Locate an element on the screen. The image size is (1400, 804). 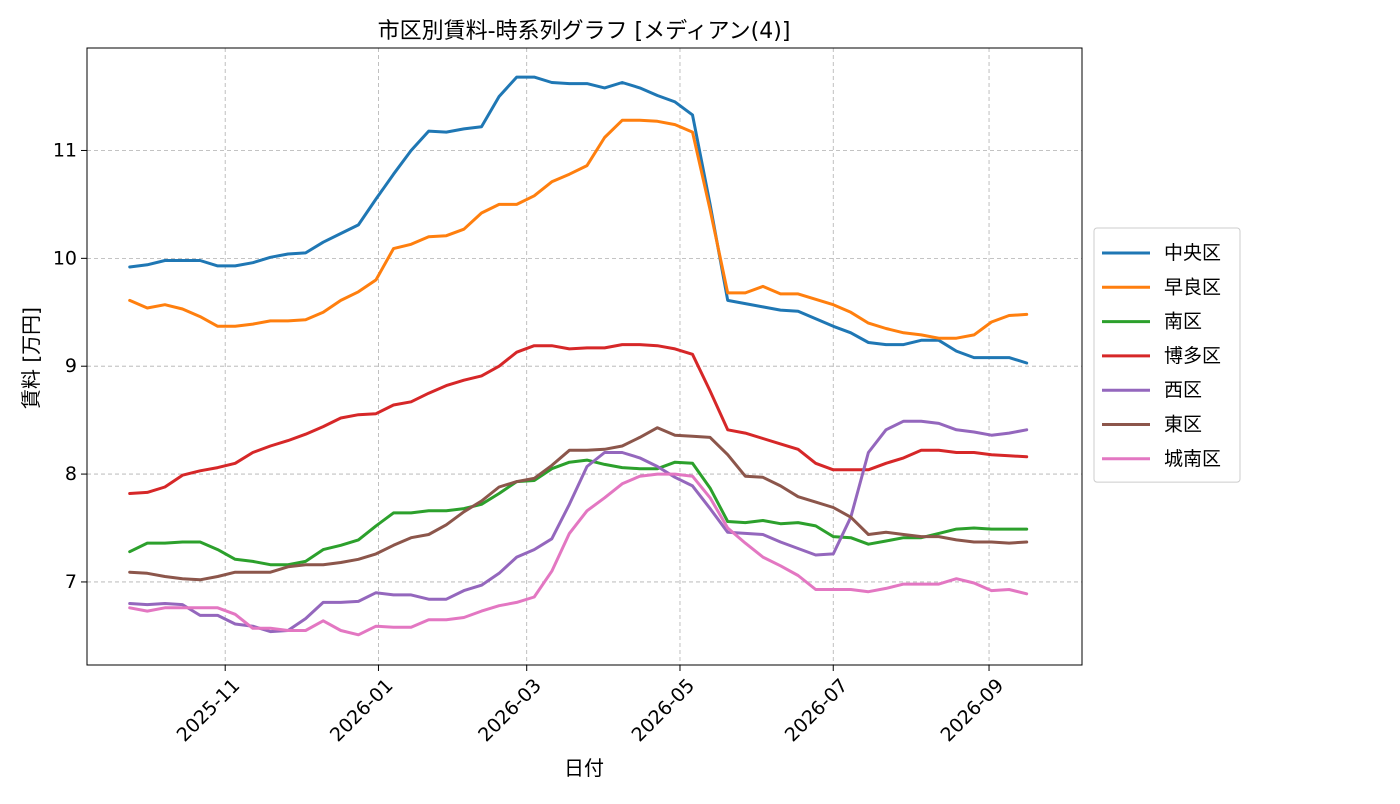
y-tick-label: 10 is located at coordinates (65, 258).